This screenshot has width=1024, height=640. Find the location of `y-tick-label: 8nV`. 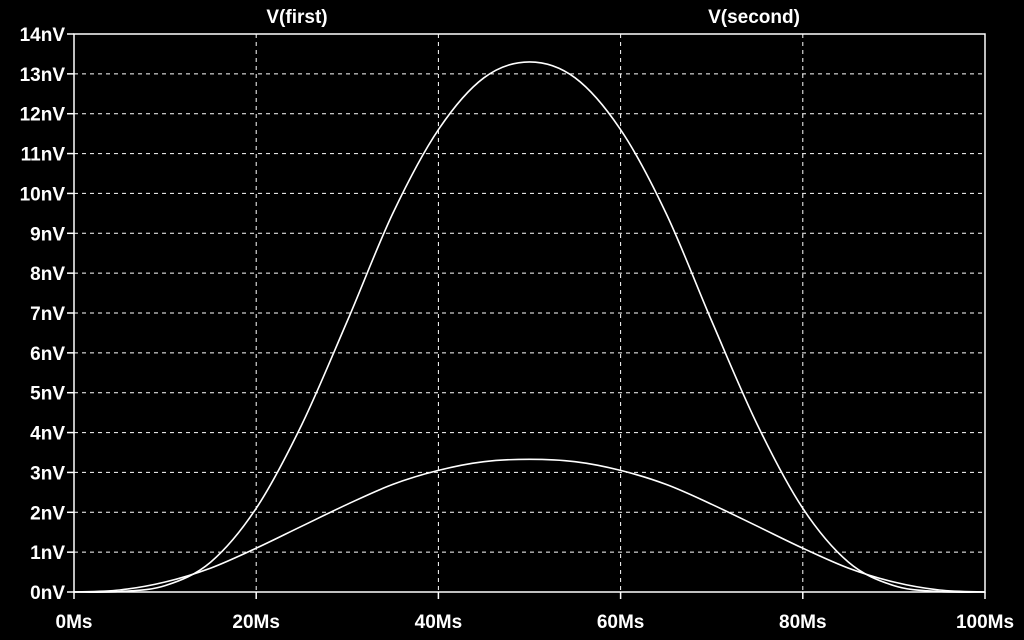

y-tick-label: 8nV is located at coordinates (47, 274).